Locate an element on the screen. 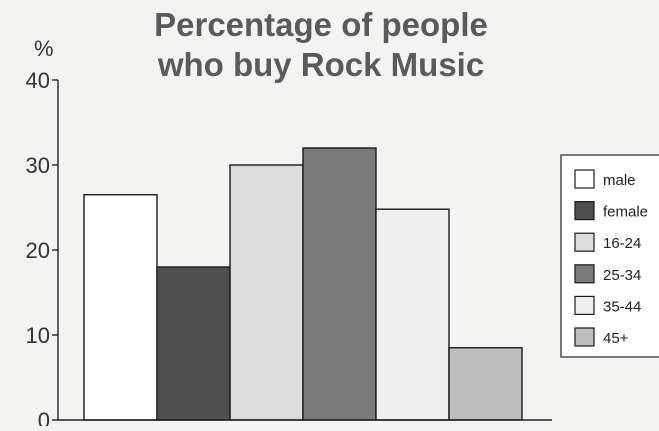 This screenshot has width=659, height=431. legend-swatch-female is located at coordinates (584, 211).